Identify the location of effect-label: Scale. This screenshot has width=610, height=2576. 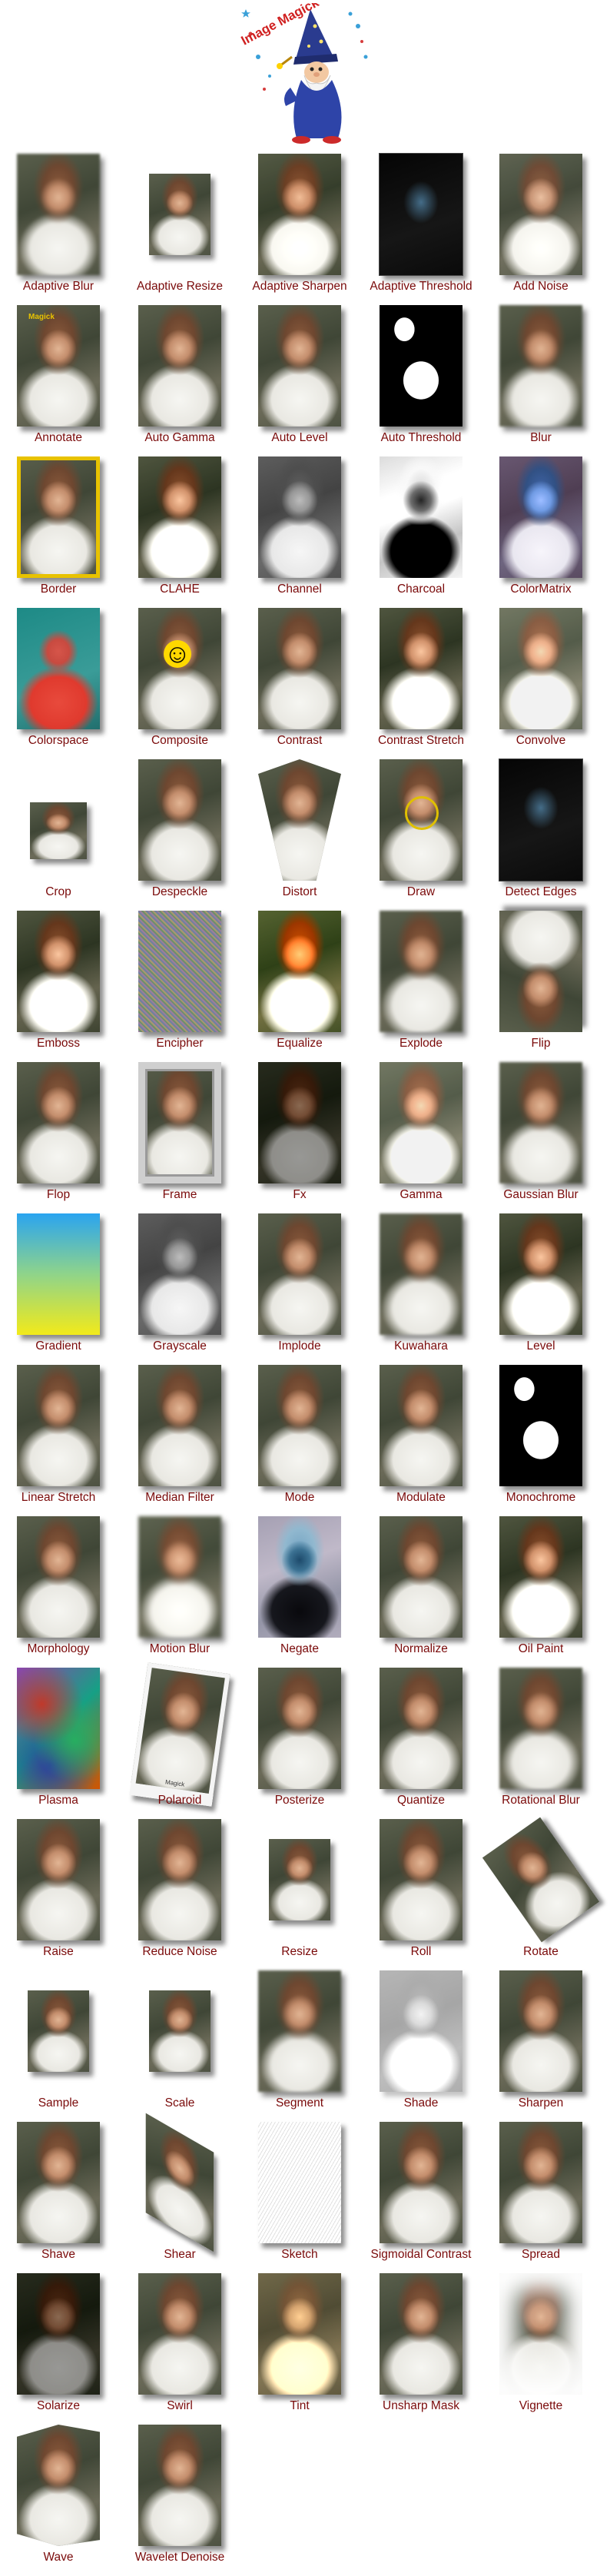
(179, 2103).